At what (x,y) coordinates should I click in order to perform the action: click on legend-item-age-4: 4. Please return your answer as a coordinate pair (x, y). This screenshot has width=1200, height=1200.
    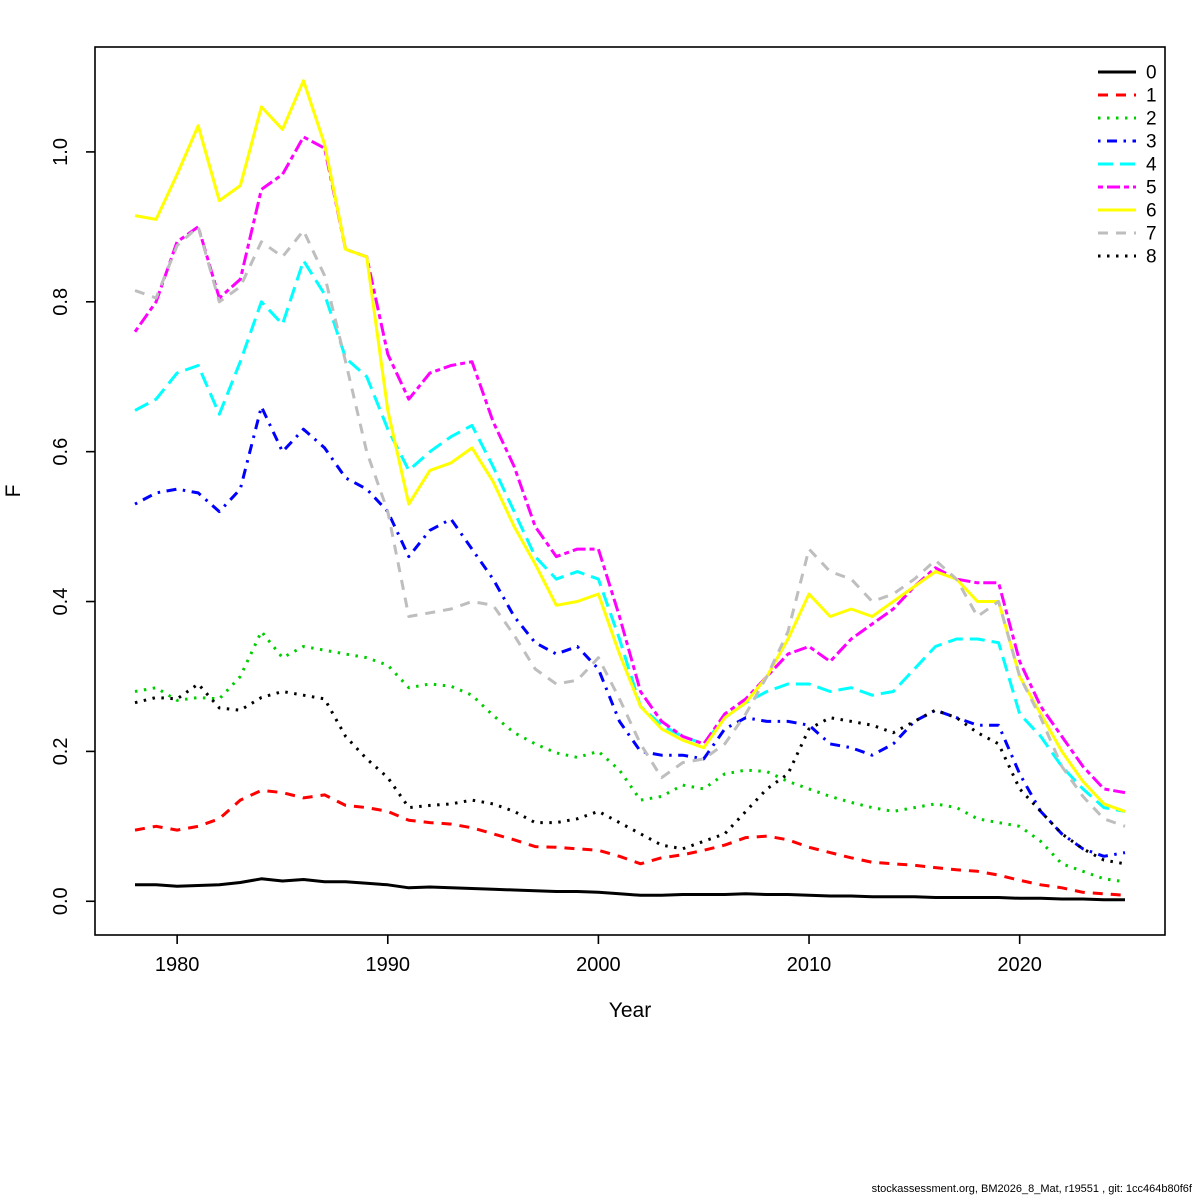
    Looking at the image, I should click on (1127, 165).